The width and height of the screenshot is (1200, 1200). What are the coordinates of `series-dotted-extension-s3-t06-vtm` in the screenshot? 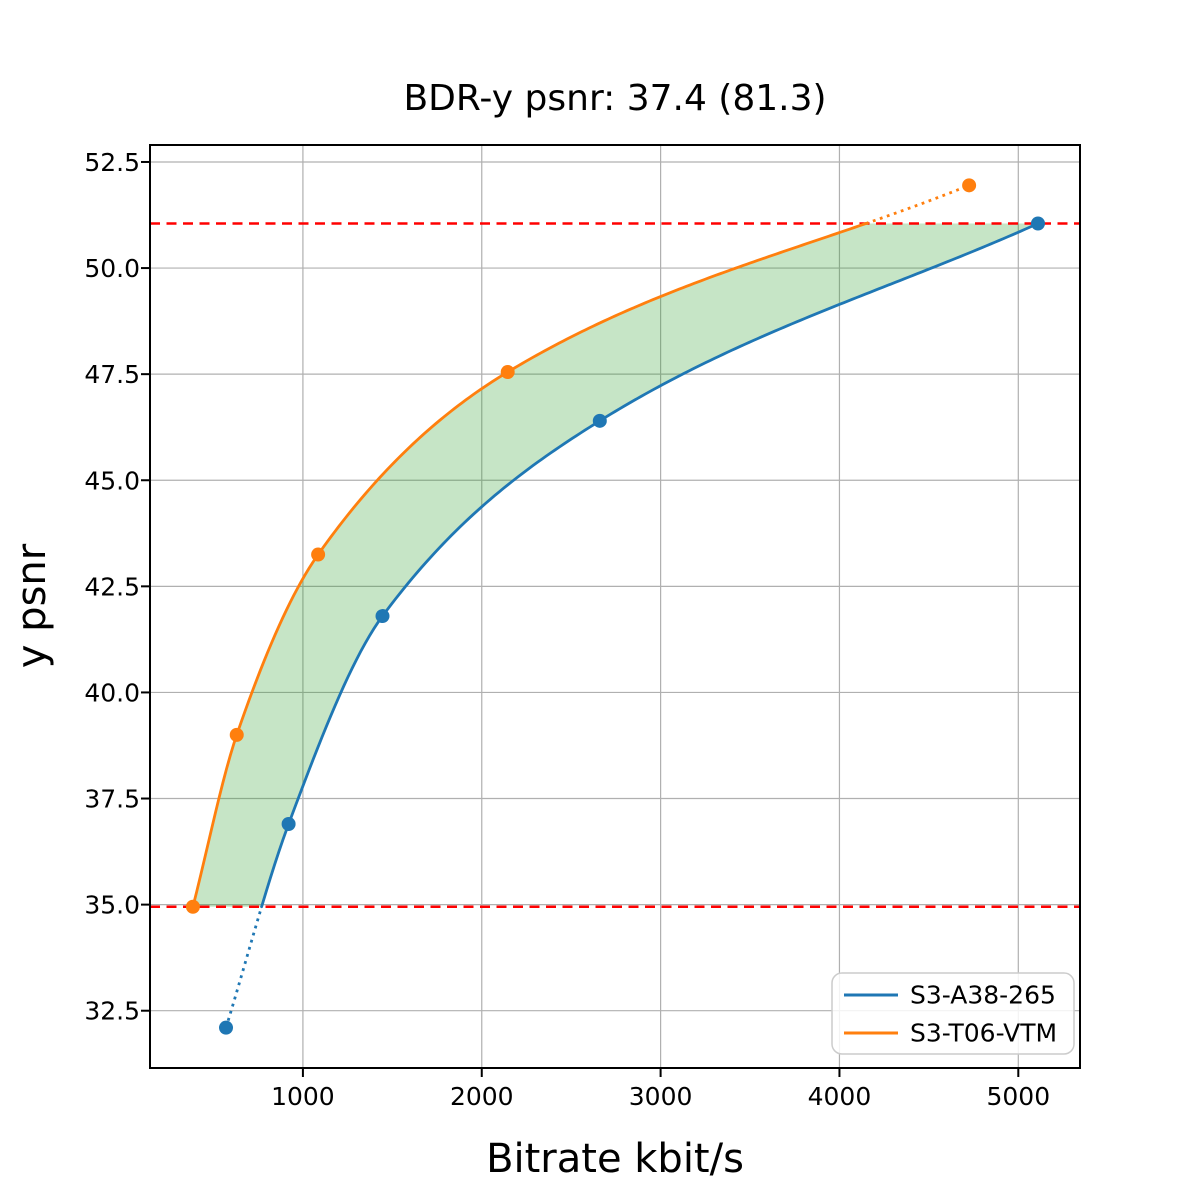 It's located at (917, 204).